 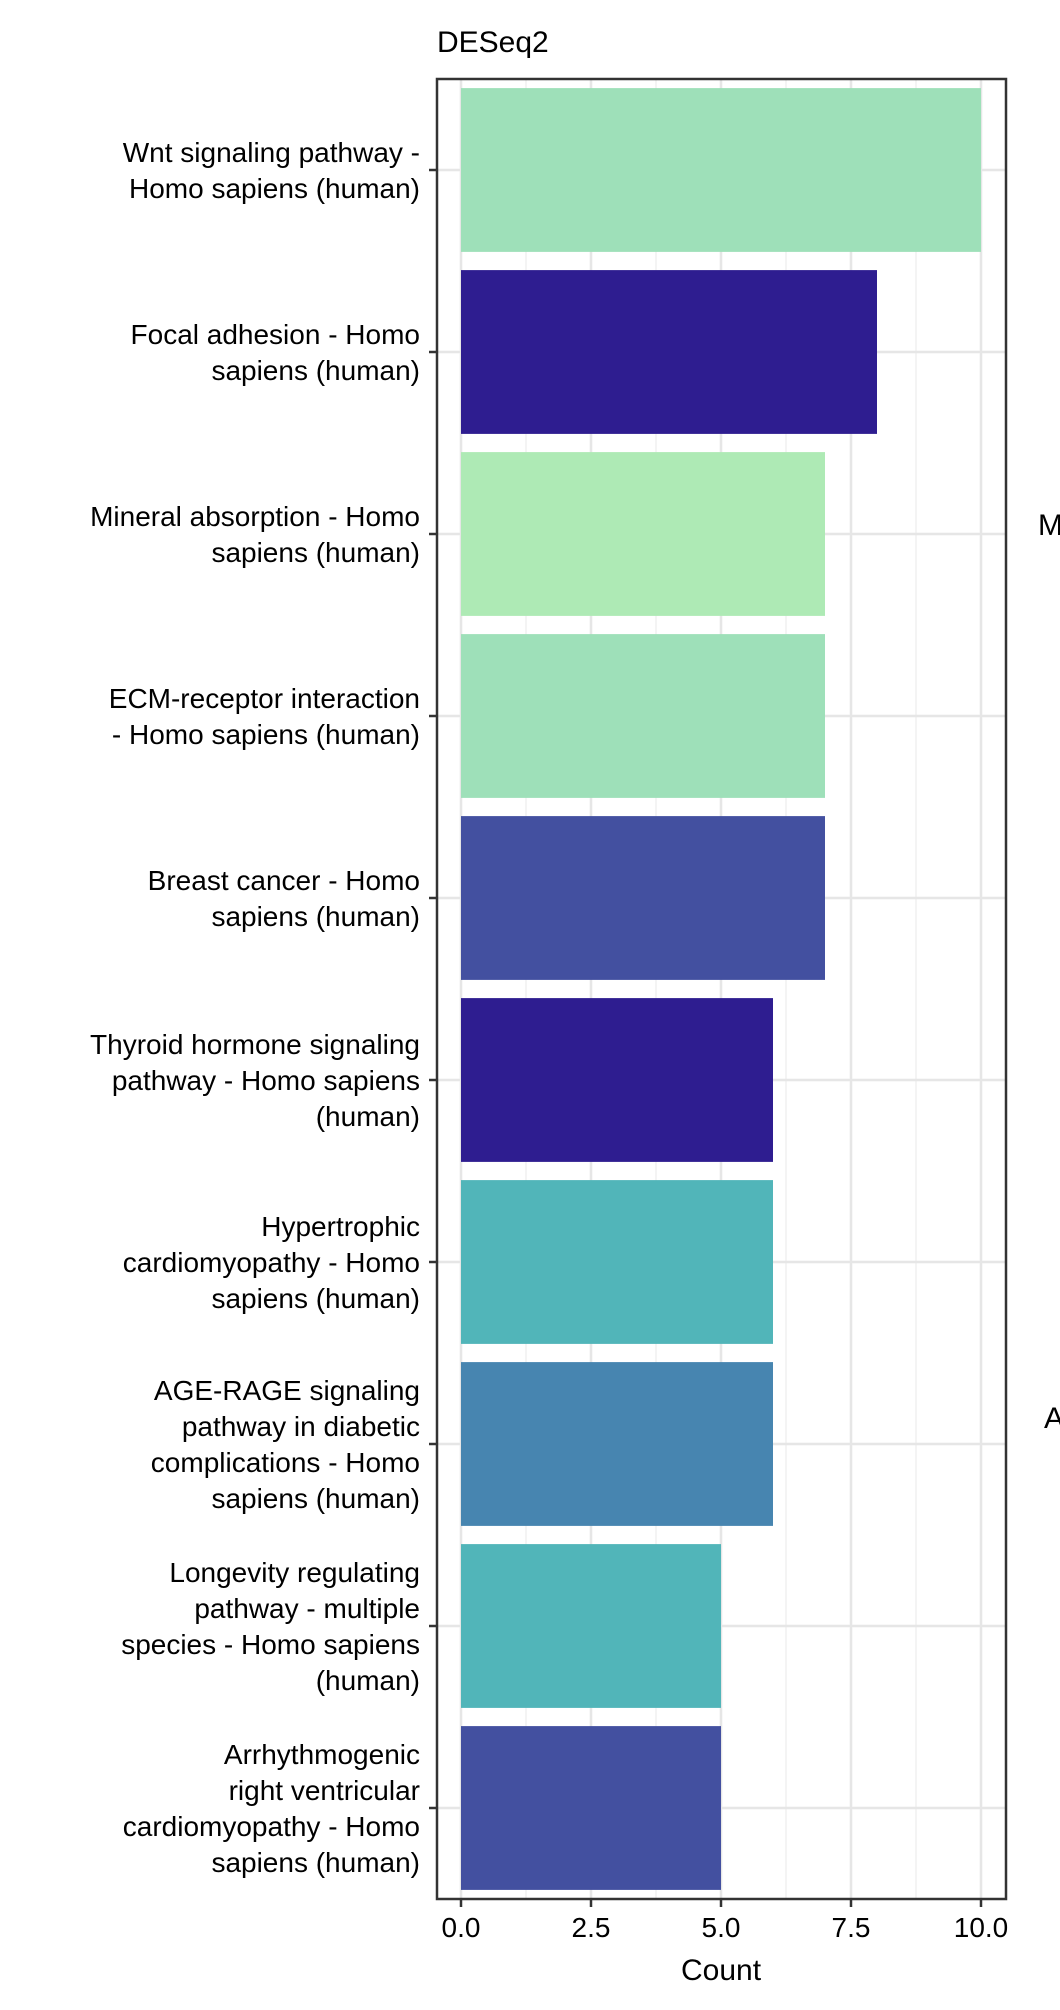 I want to click on y-tick-label-line: pathway - multiple, so click(x=307, y=1608).